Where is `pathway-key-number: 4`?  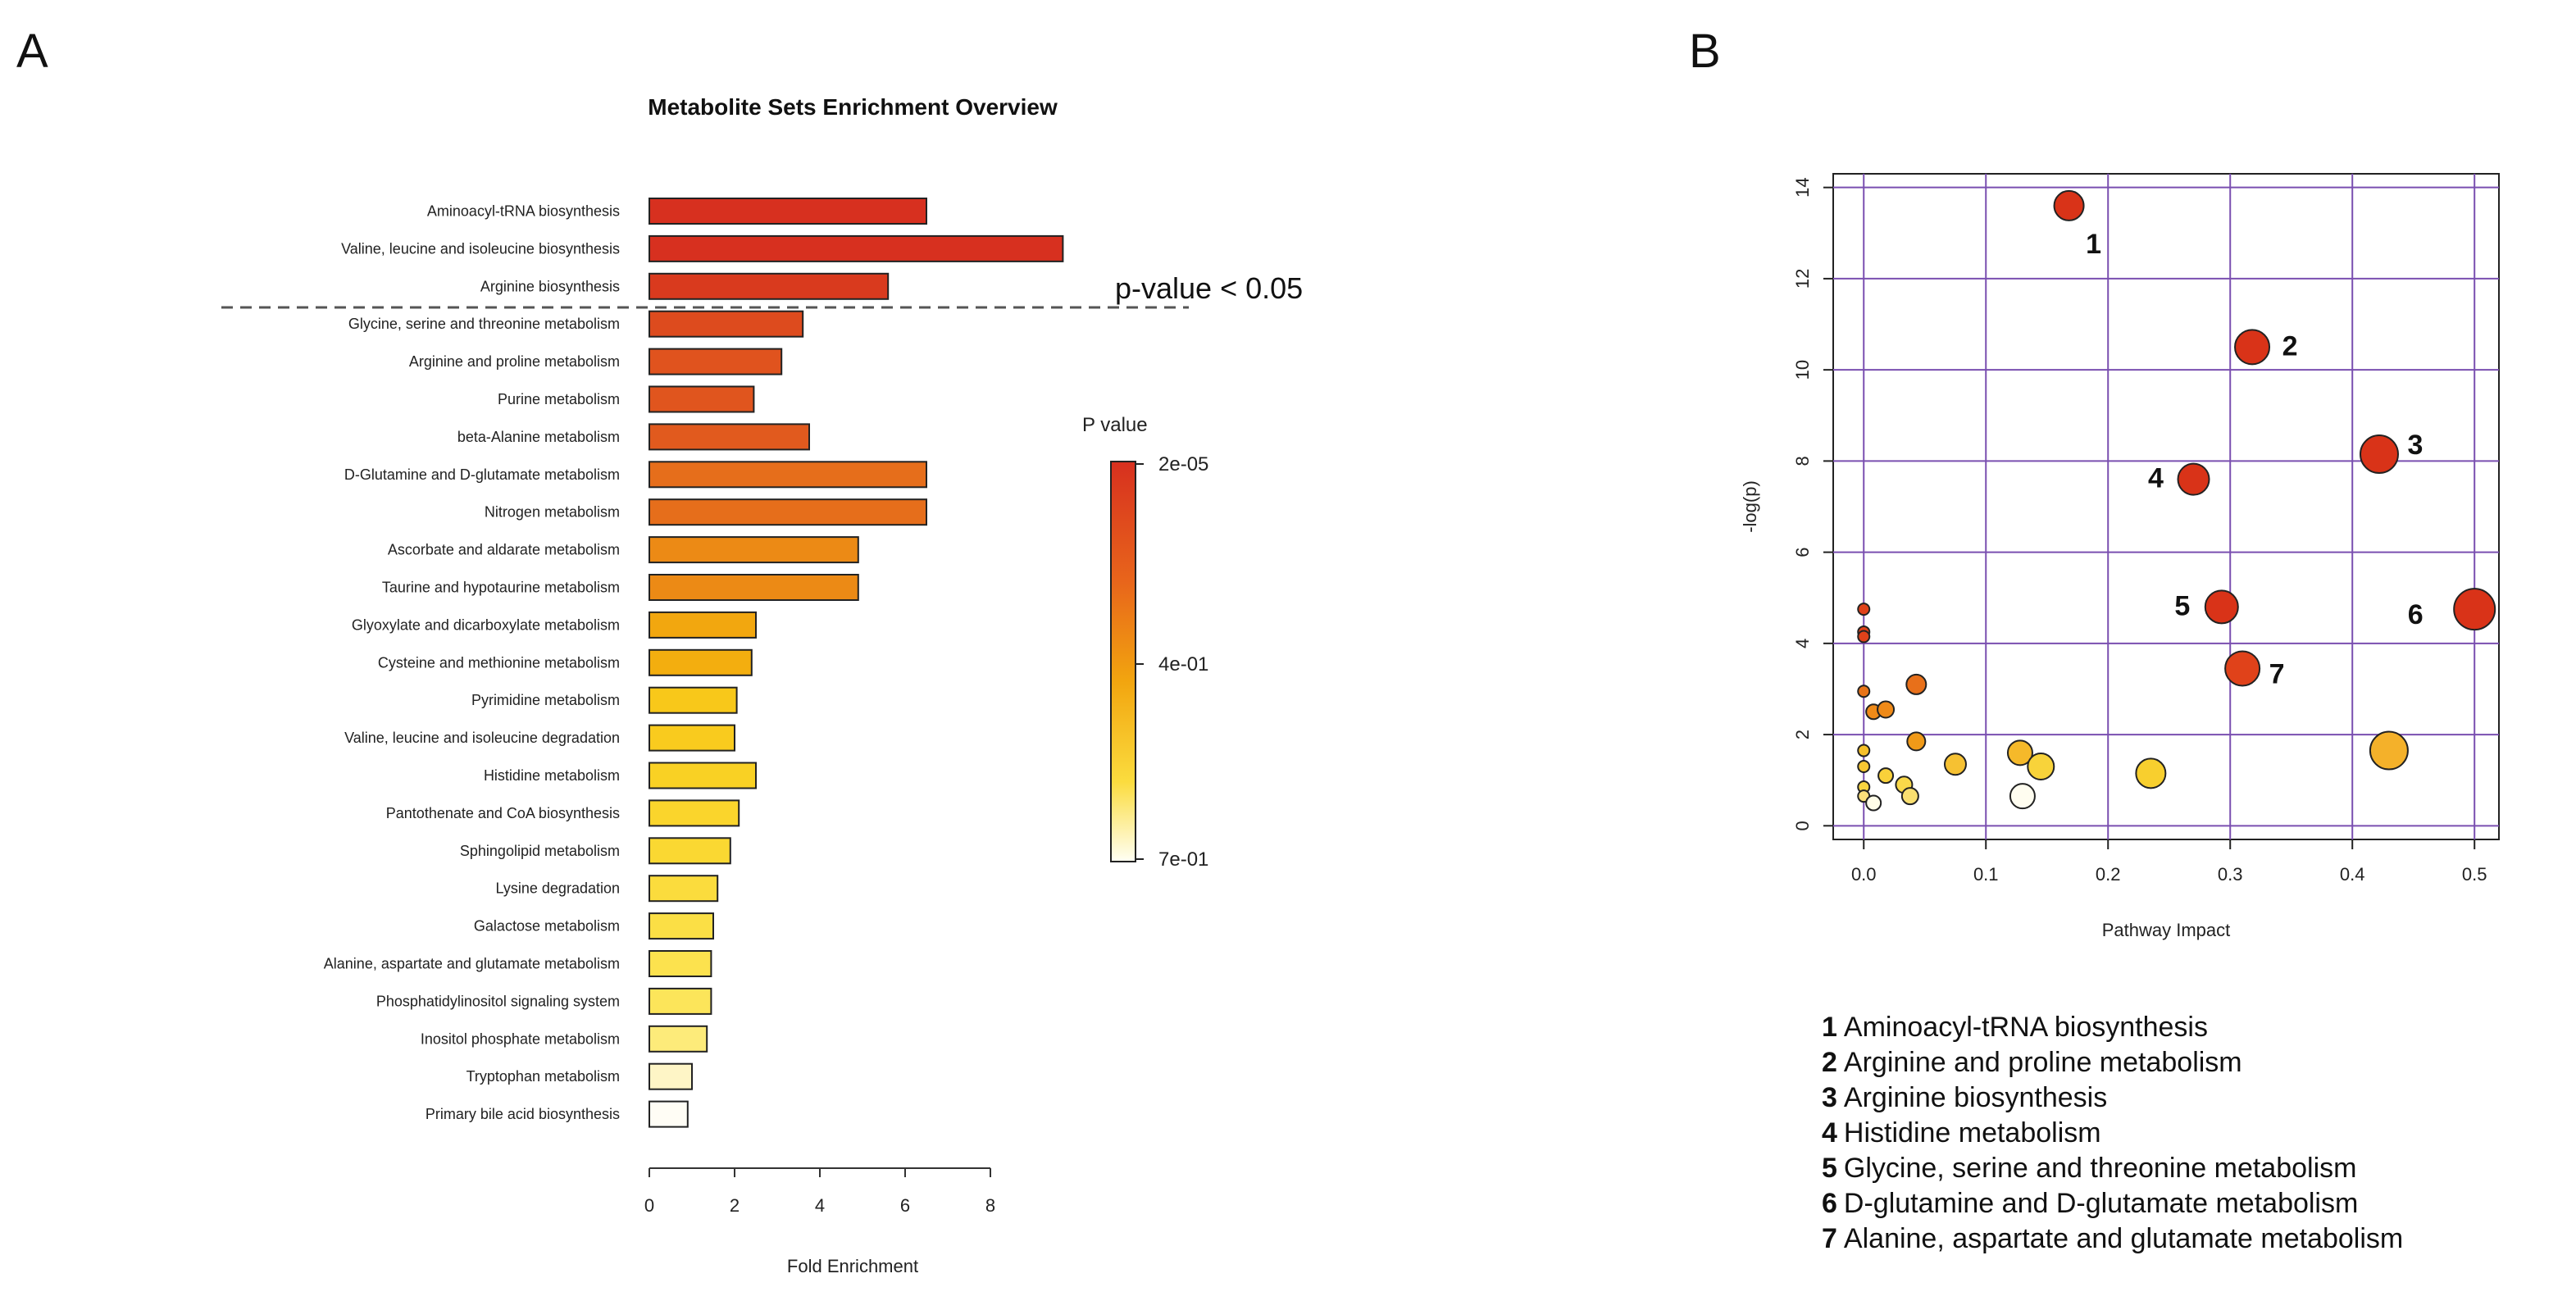
pathway-key-number: 4 is located at coordinates (1830, 1133).